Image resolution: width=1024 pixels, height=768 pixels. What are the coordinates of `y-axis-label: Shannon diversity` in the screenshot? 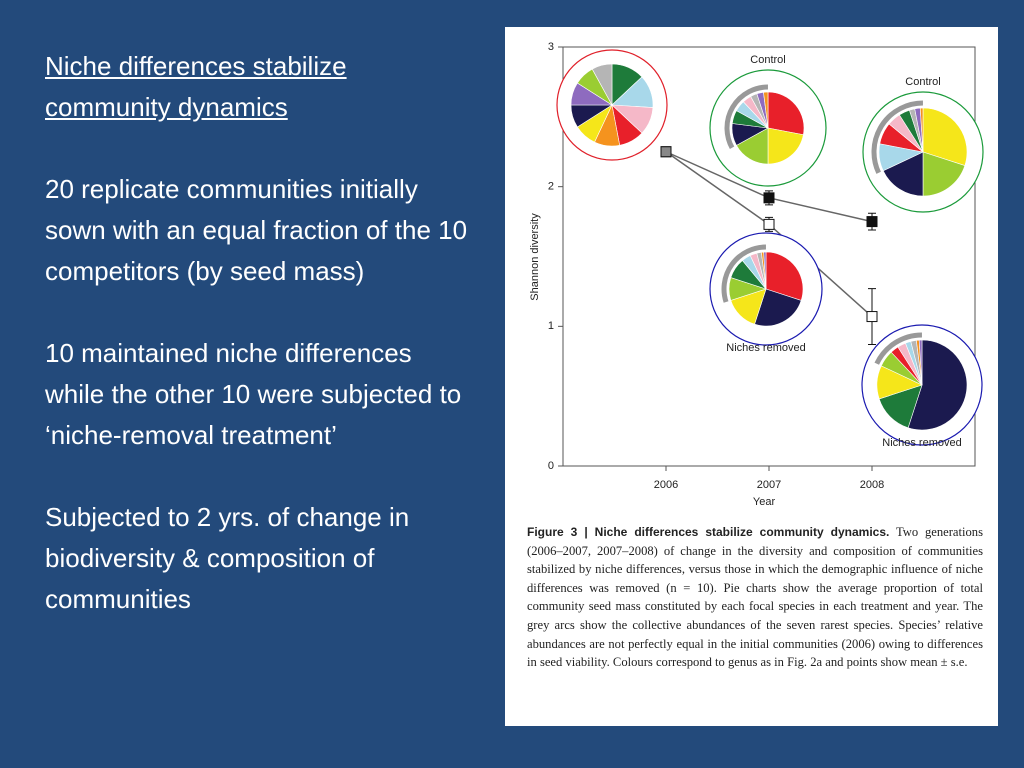 It's located at (535, 257).